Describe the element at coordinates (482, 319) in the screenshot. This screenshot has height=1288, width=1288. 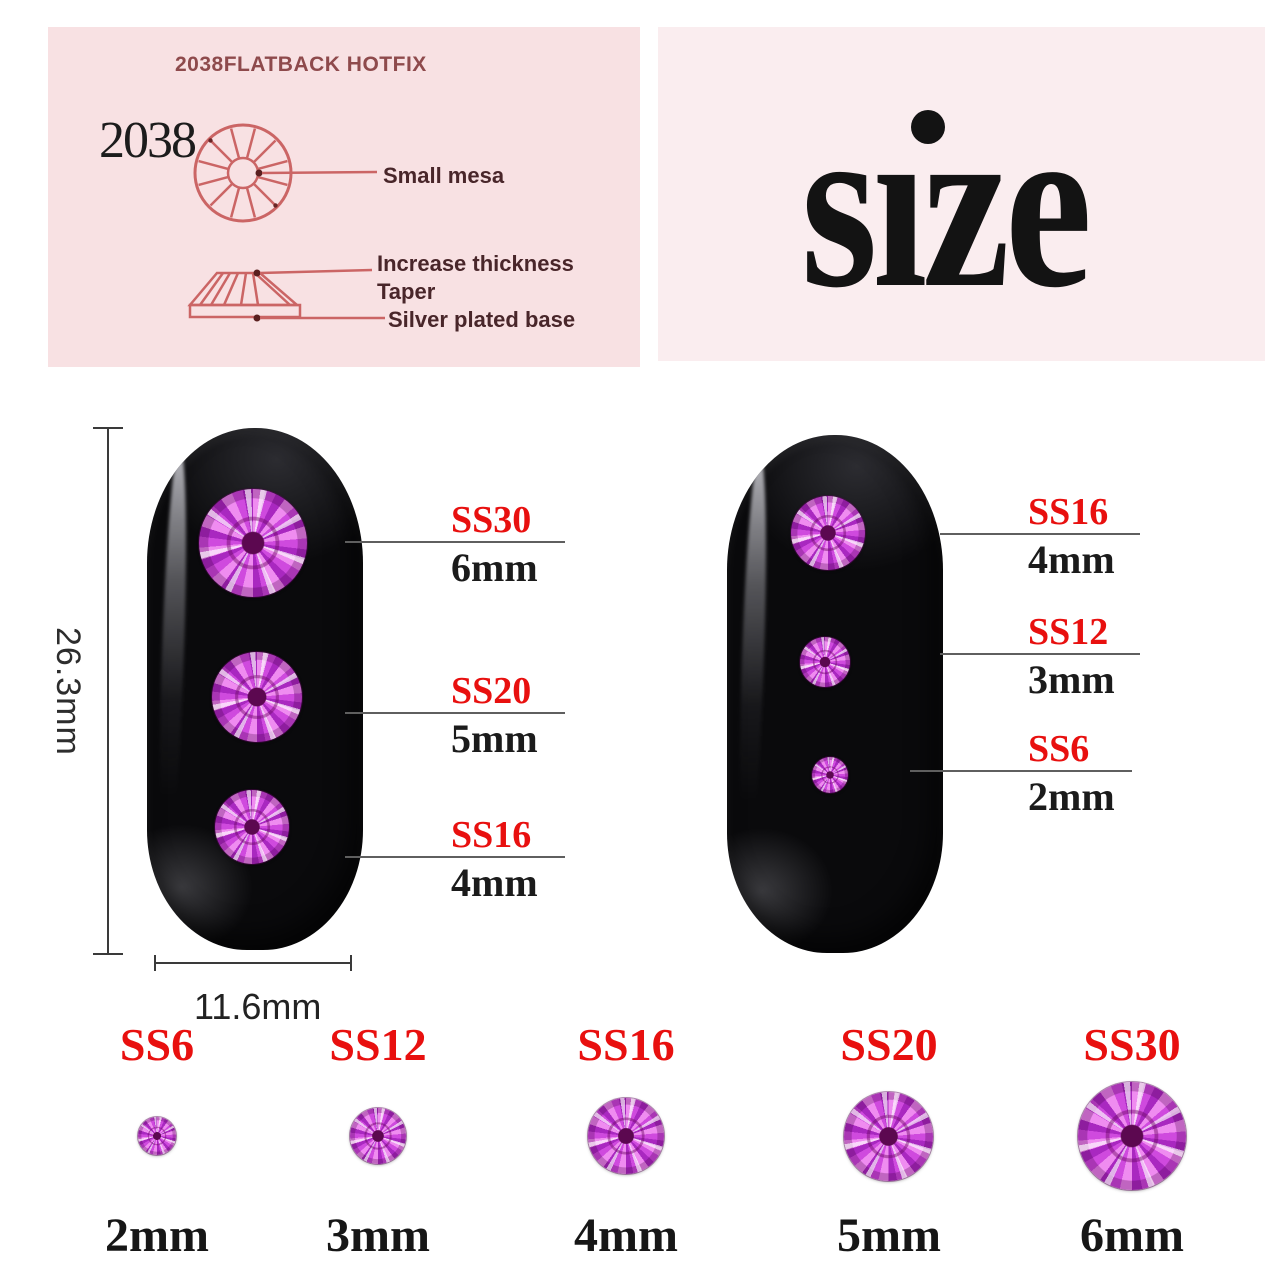
I see `label-silver-plated-base: Silver plated base` at that location.